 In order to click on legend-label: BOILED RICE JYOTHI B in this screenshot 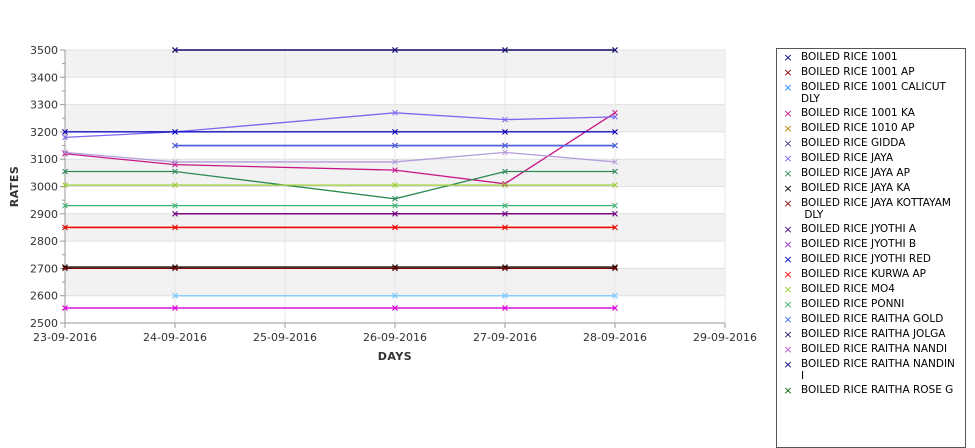, I will do `click(859, 244)`.